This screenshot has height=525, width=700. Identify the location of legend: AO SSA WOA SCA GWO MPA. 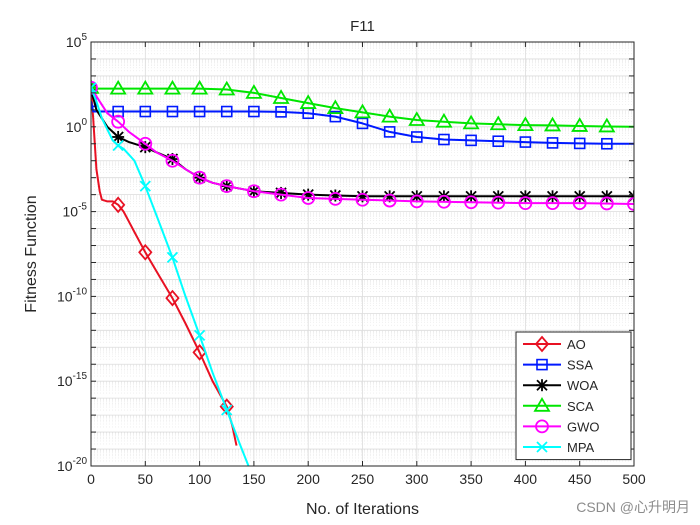
(573, 396).